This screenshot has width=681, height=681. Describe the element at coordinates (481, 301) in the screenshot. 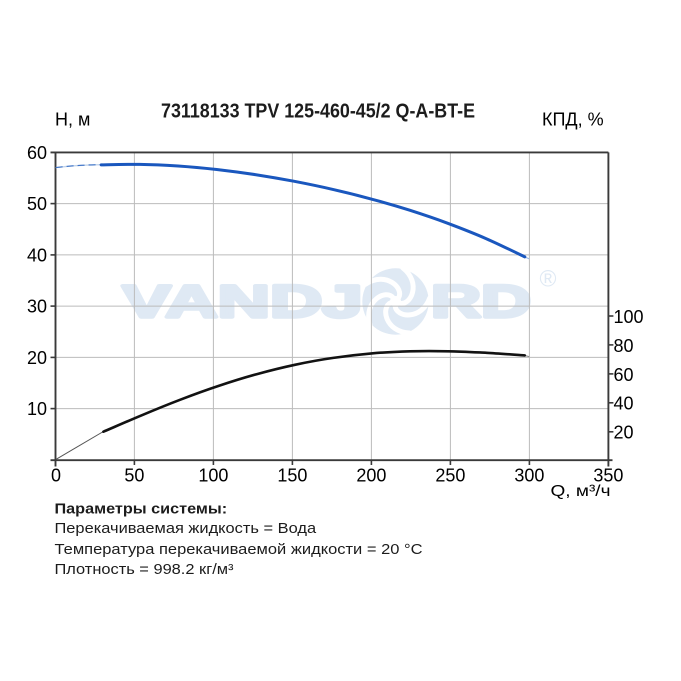

I see `svg-text: RD` at that location.